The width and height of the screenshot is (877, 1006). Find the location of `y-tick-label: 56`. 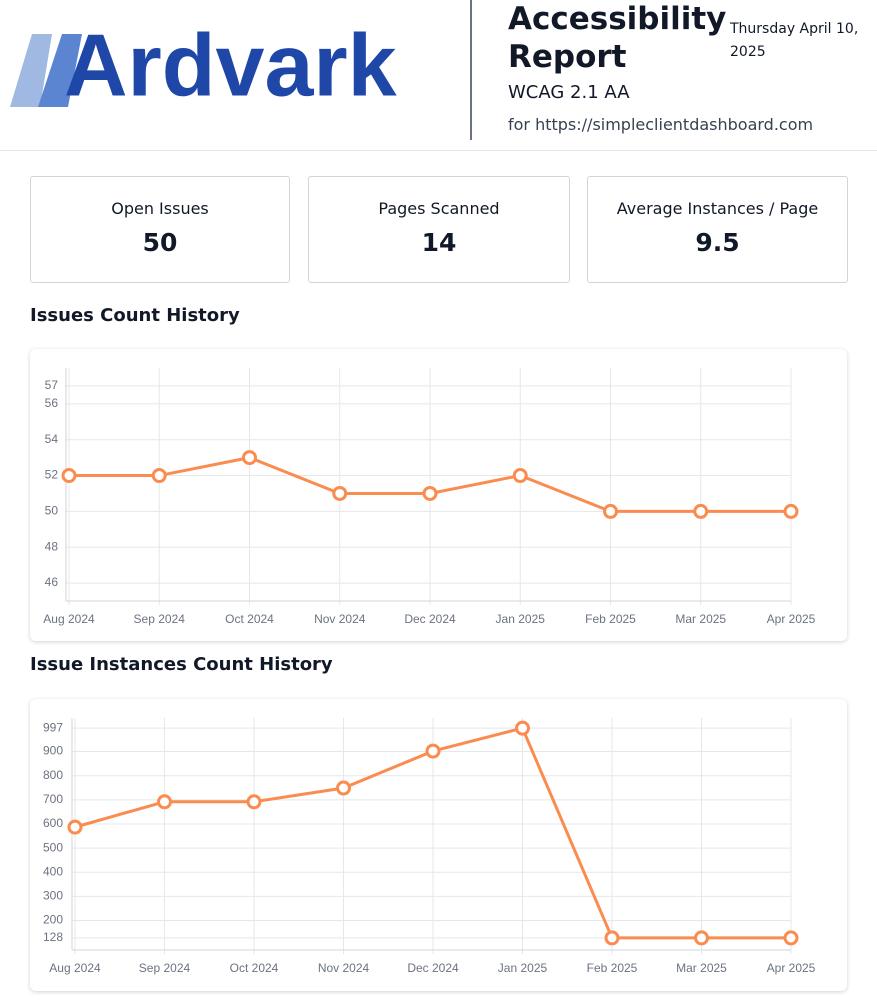

y-tick-label: 56 is located at coordinates (52, 403).